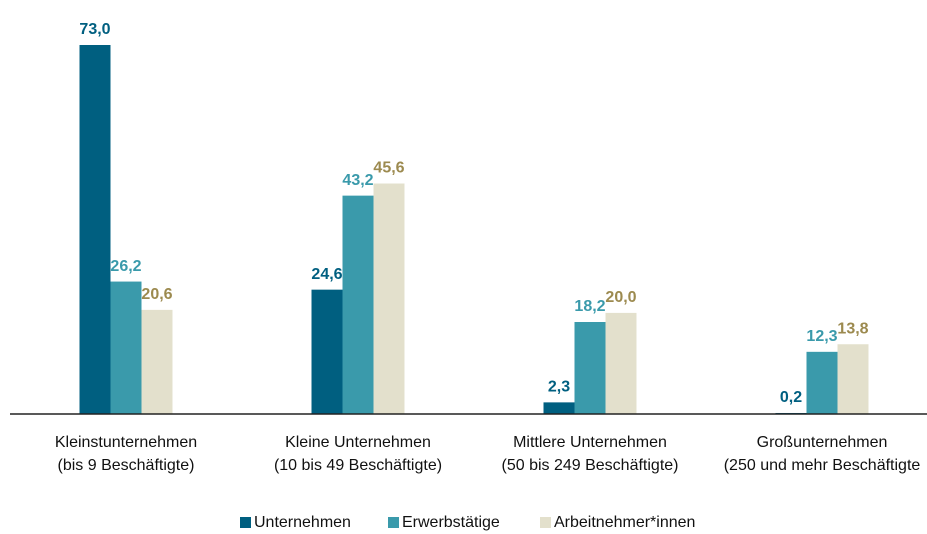  Describe the element at coordinates (357, 180) in the screenshot. I see `value-label: 43,2` at that location.